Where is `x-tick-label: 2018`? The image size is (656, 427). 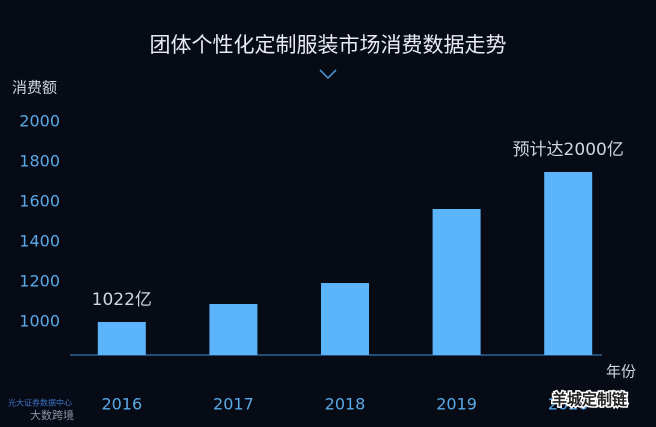
x-tick-label: 2018 is located at coordinates (345, 404).